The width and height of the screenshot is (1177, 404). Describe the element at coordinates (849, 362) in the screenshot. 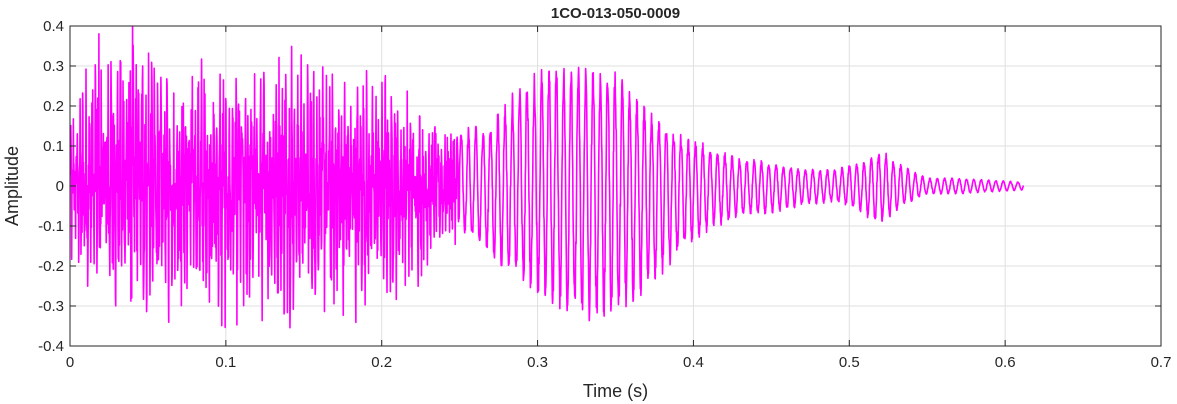

I see `x-tick-label: 0.5` at that location.